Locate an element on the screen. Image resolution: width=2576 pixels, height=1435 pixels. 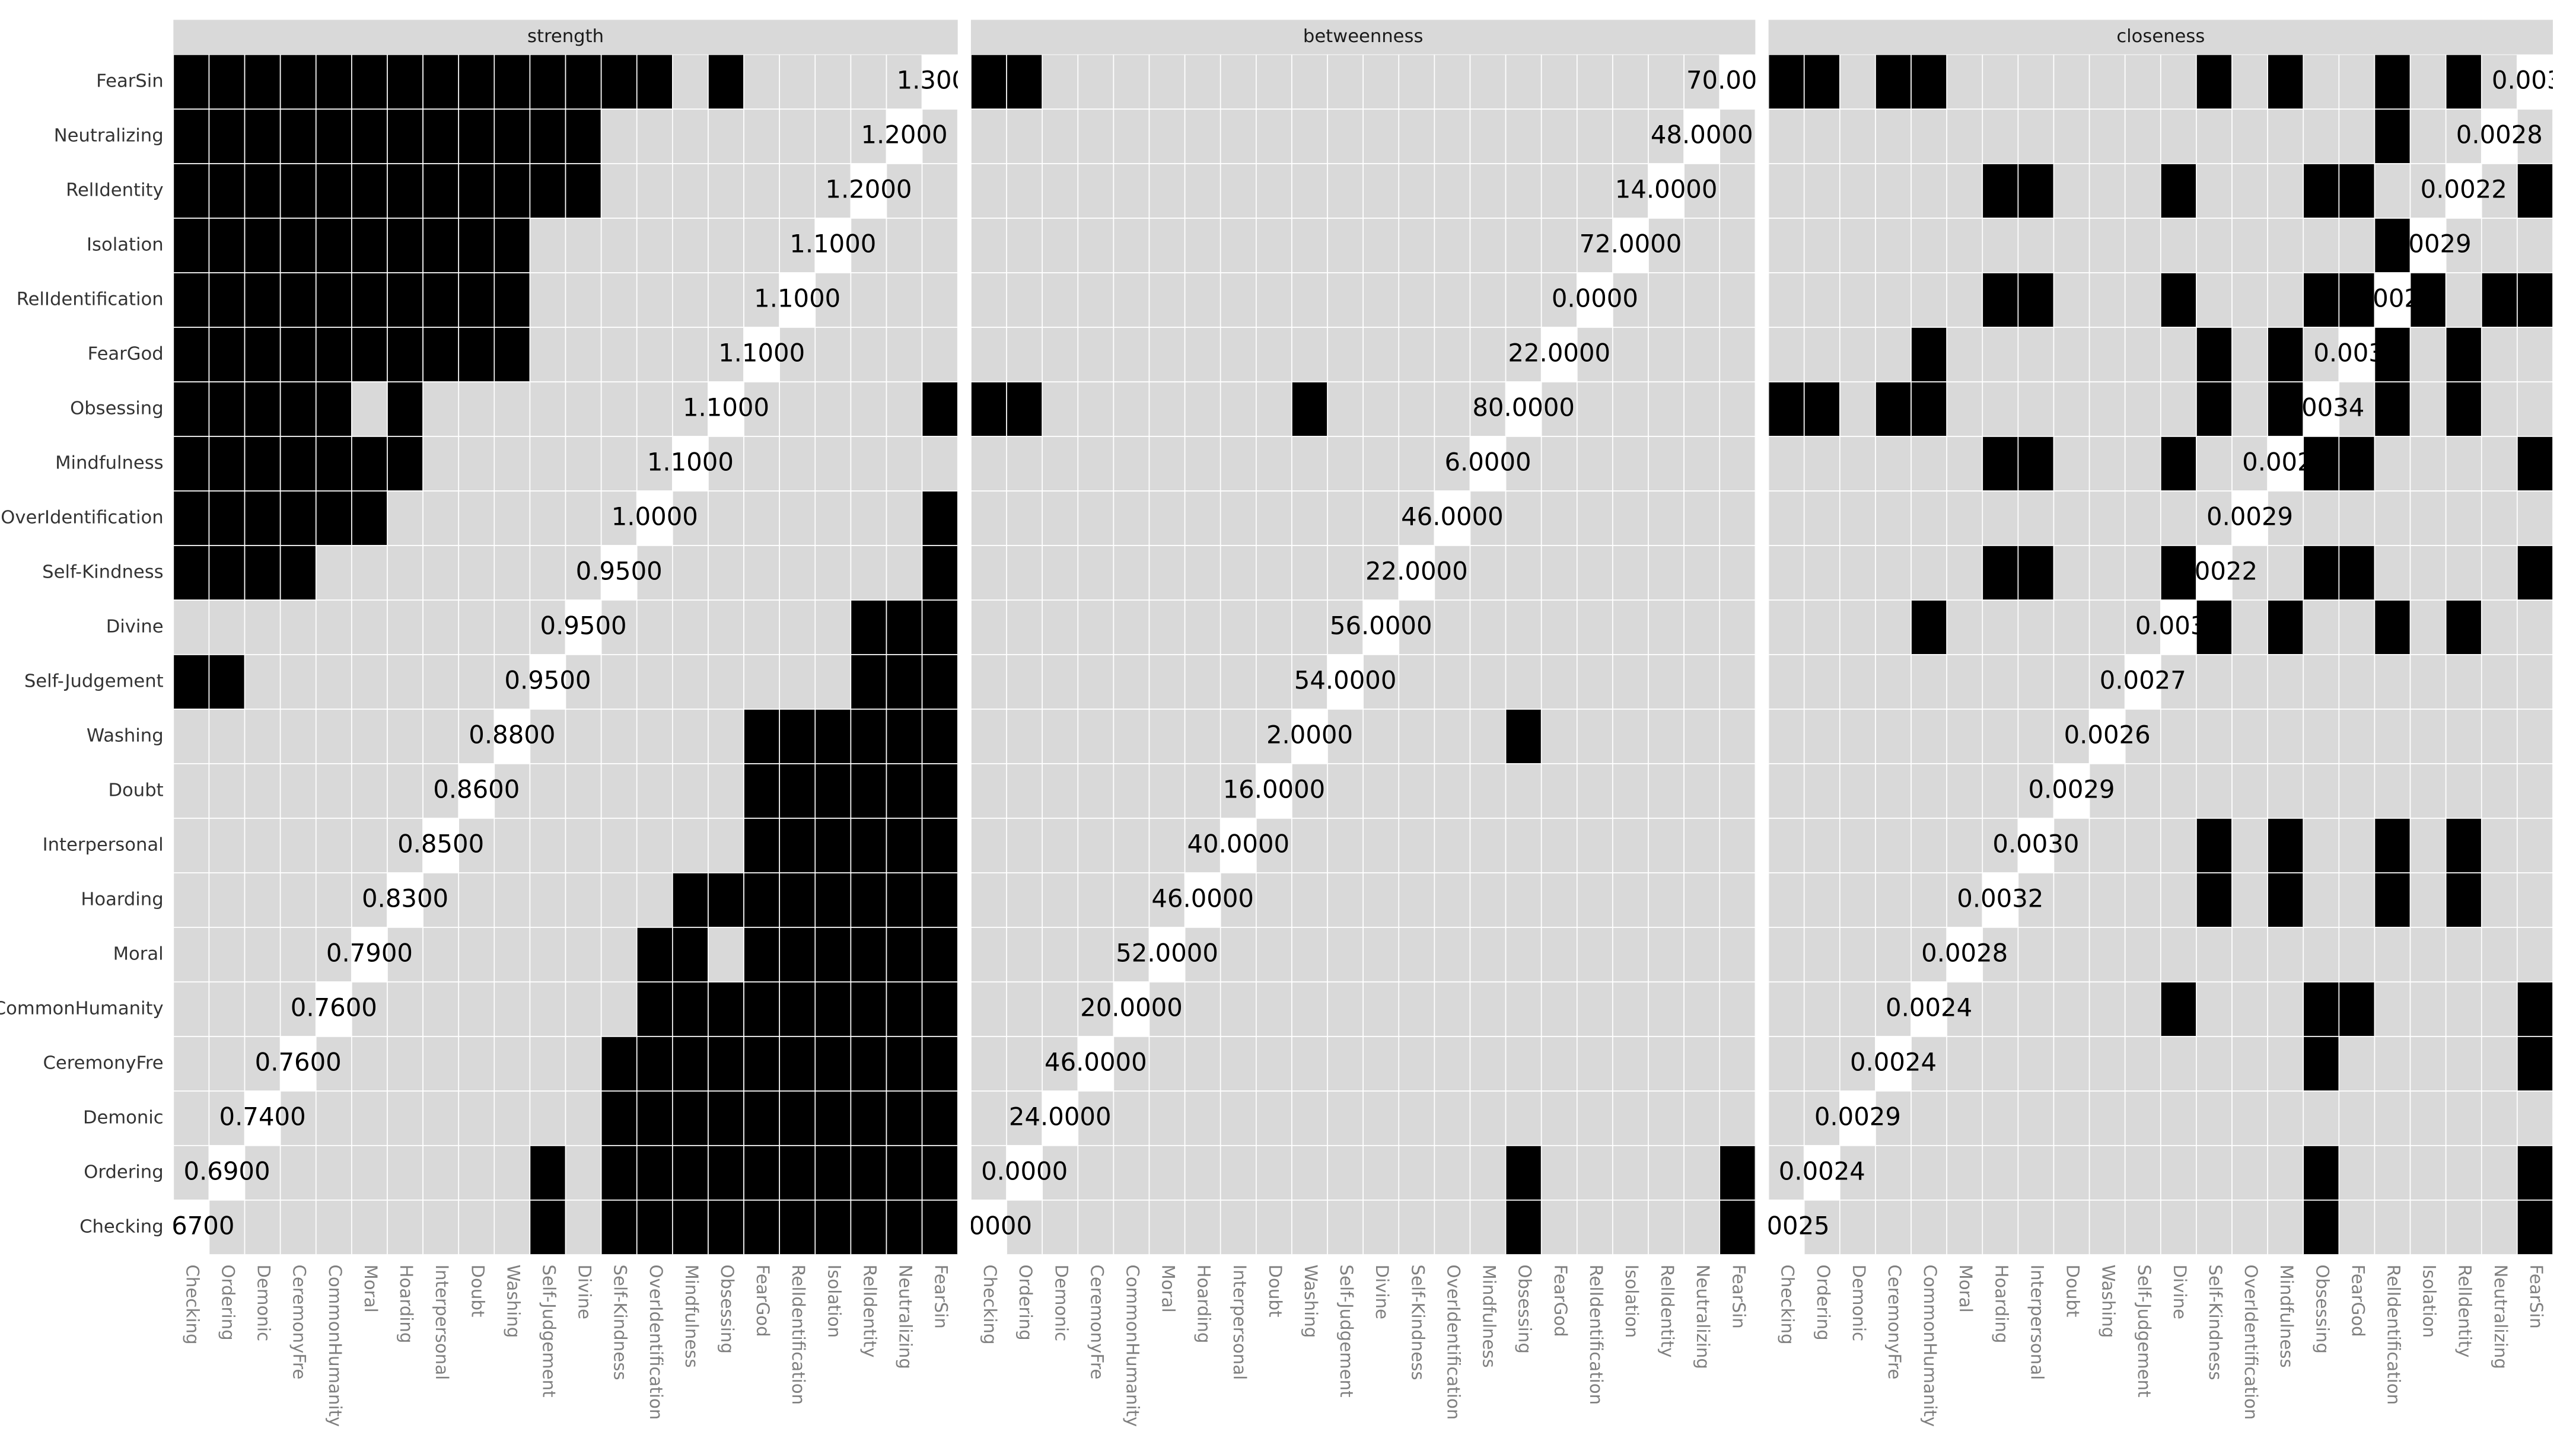
x-tick-label: FearSin is located at coordinates (1738, 1297).